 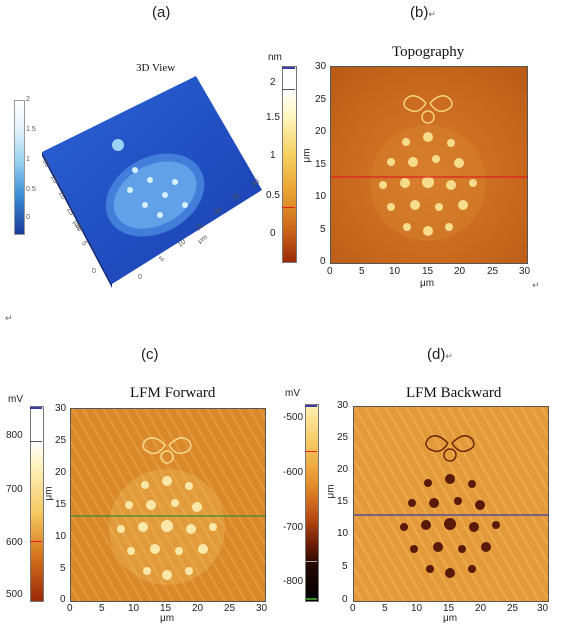 I want to click on axis-tick: 10, so click(x=182, y=243).